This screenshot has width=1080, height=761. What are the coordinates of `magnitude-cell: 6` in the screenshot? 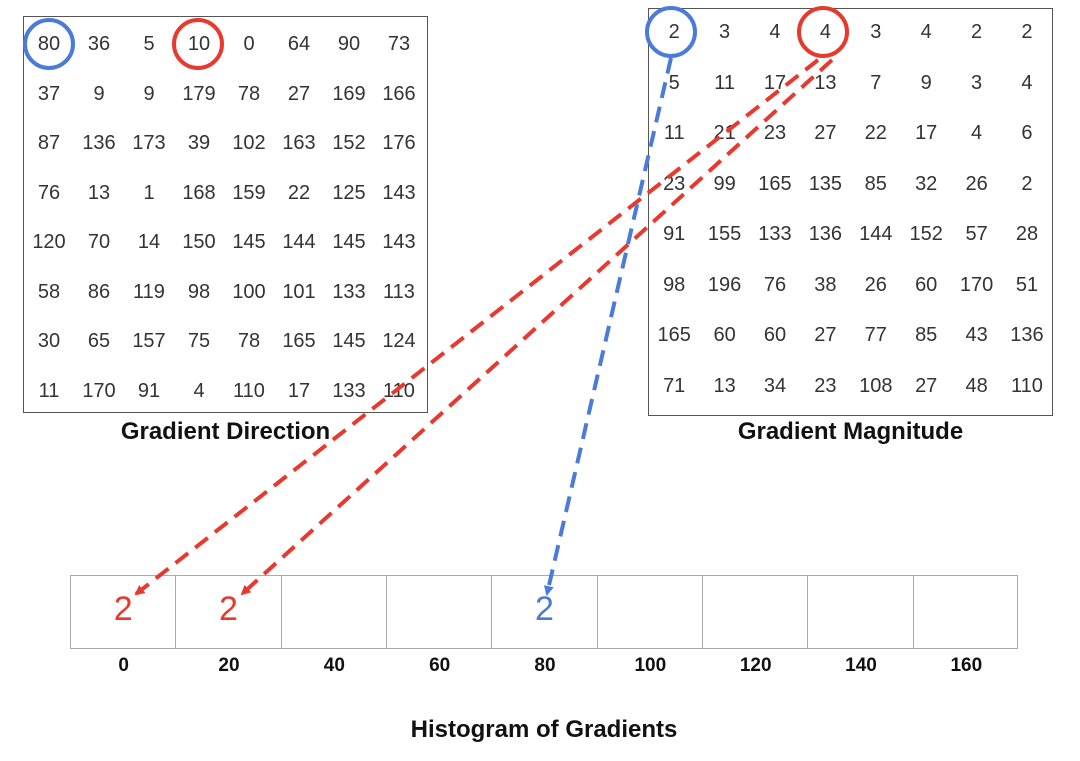 It's located at (1027, 133).